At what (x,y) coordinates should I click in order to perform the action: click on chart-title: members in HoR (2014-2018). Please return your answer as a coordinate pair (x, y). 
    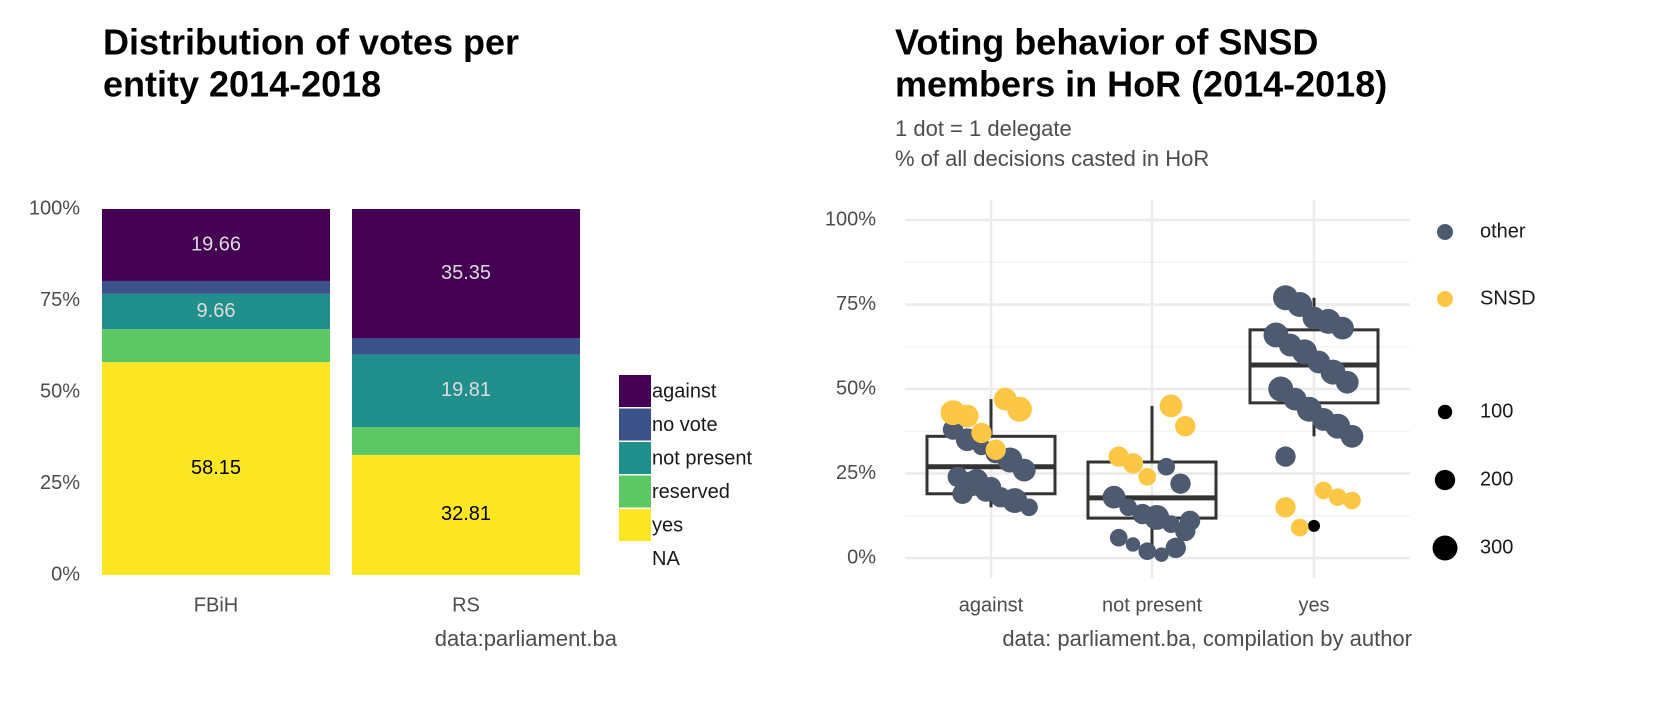
    Looking at the image, I should click on (1141, 84).